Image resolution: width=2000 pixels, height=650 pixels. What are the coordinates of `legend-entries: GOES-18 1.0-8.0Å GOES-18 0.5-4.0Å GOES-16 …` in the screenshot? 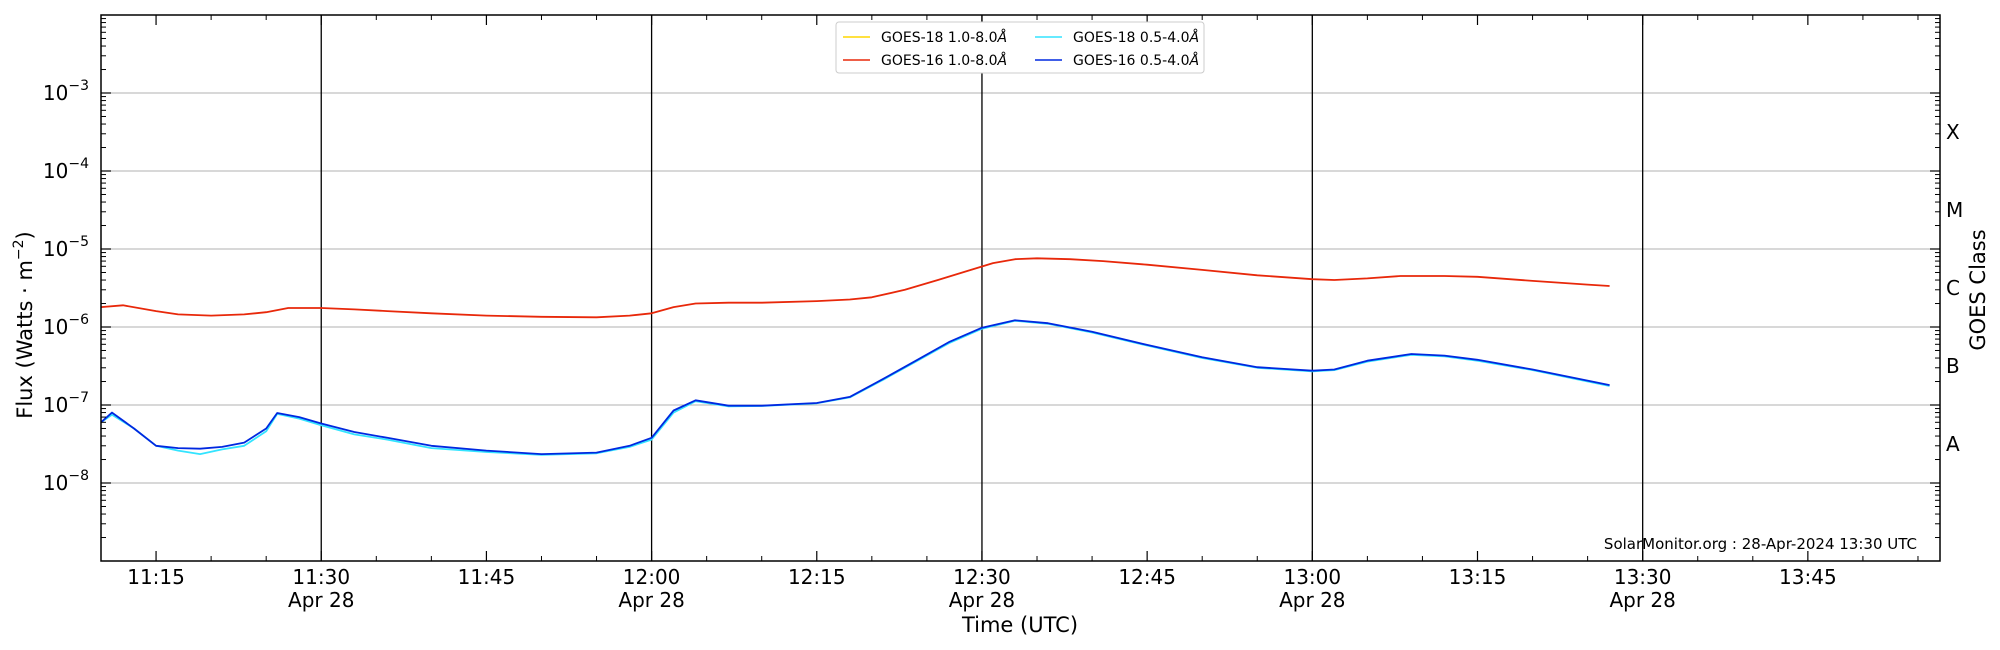 It's located at (1021, 49).